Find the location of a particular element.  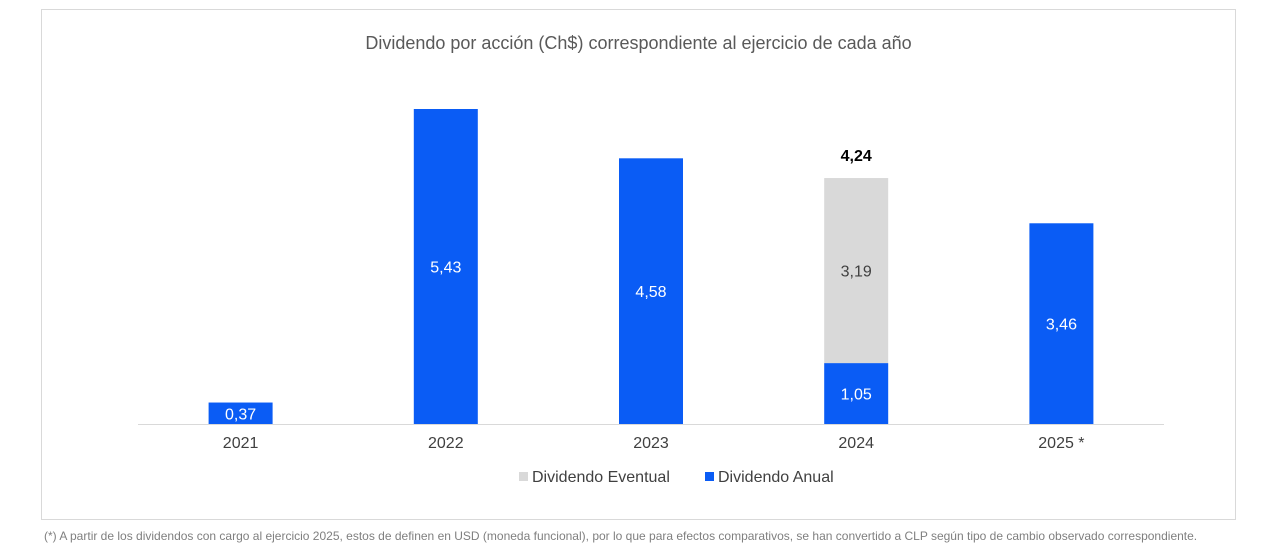

bar-dividendo-anual-2023 is located at coordinates (651, 291).